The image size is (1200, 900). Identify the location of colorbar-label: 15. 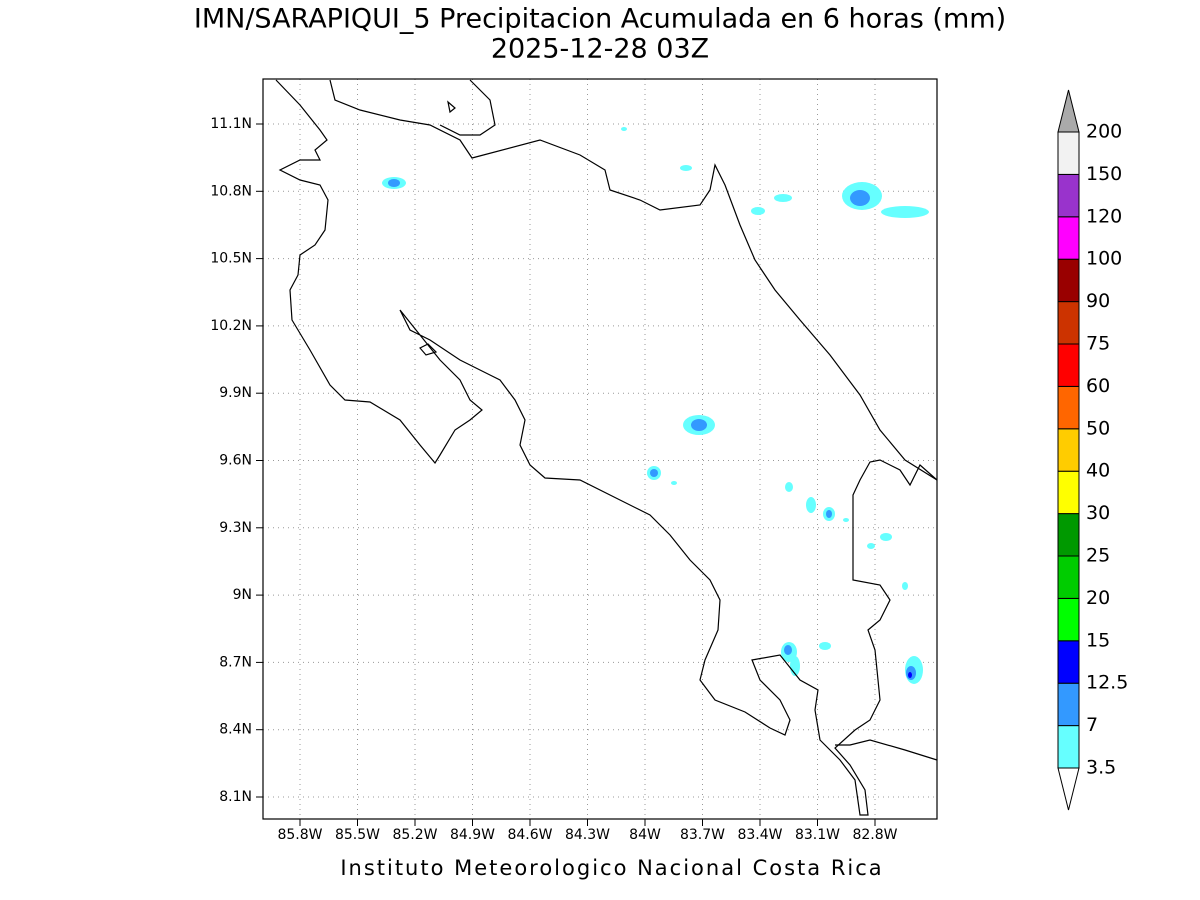
(1098, 640).